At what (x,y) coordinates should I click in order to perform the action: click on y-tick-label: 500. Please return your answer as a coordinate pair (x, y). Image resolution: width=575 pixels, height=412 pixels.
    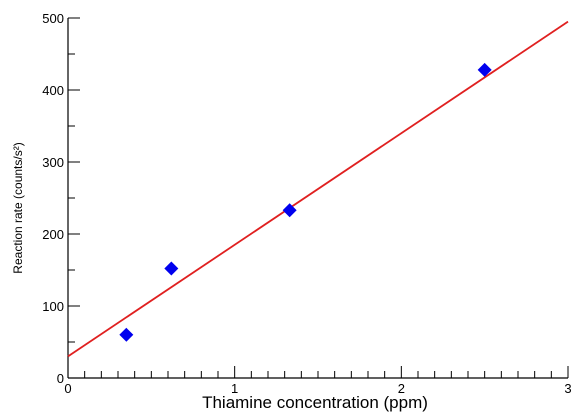
    Looking at the image, I should click on (53, 18).